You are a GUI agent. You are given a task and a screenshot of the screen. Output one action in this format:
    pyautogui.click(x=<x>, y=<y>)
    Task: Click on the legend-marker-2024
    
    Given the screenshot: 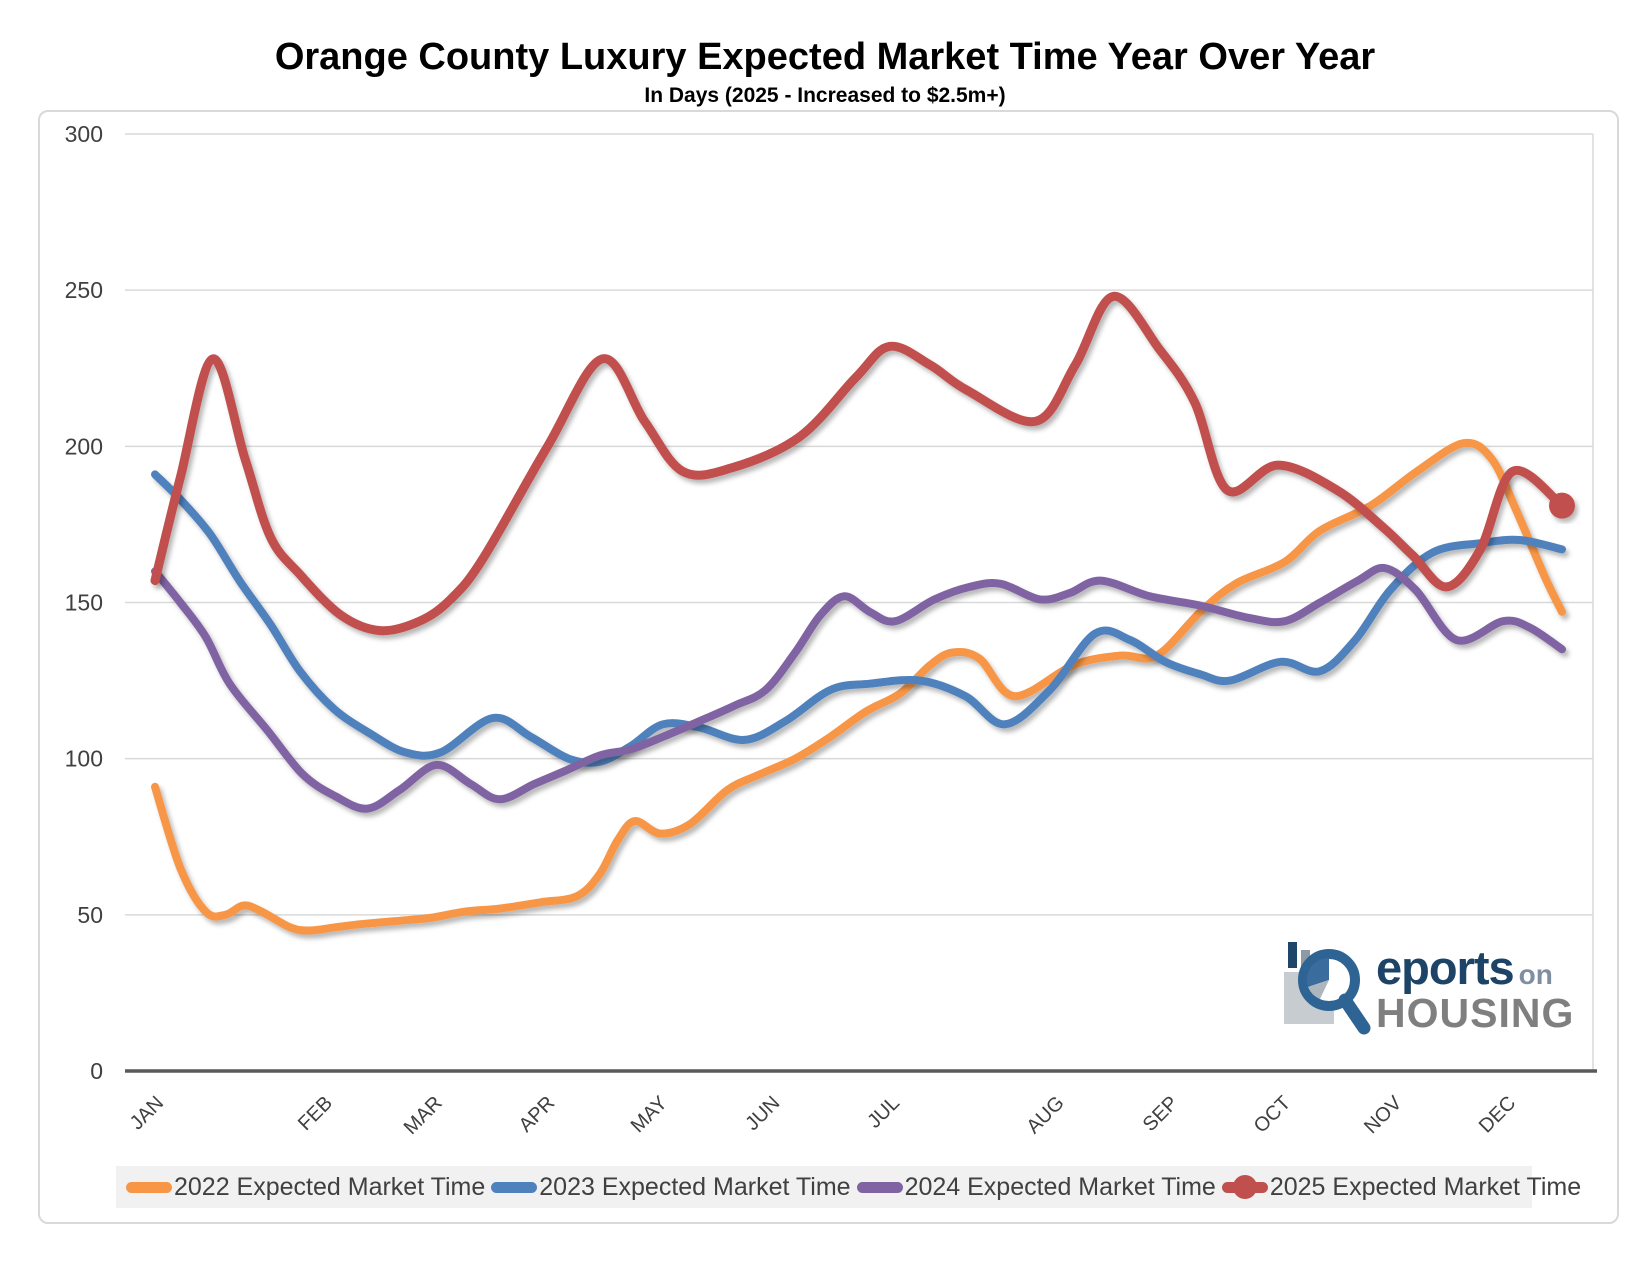 What is the action you would take?
    pyautogui.click(x=879, y=1187)
    